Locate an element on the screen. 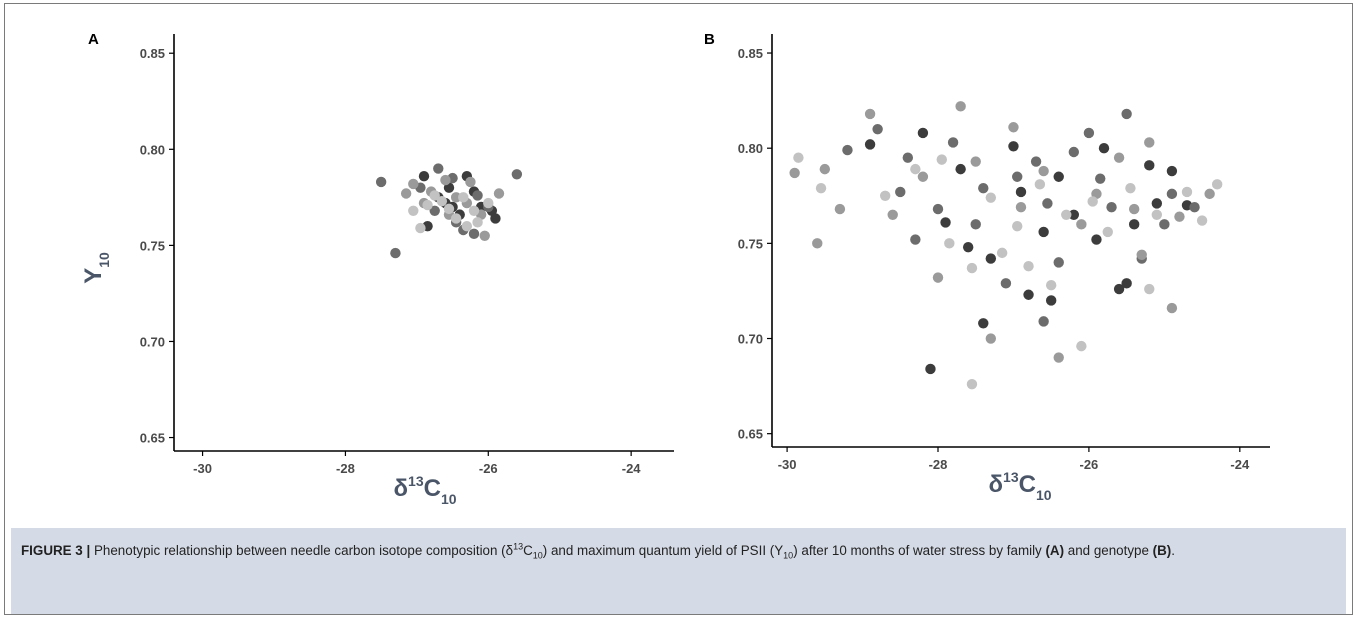 The image size is (1357, 621). panel-a-y-tick-label: 0.75 is located at coordinates (152, 245).